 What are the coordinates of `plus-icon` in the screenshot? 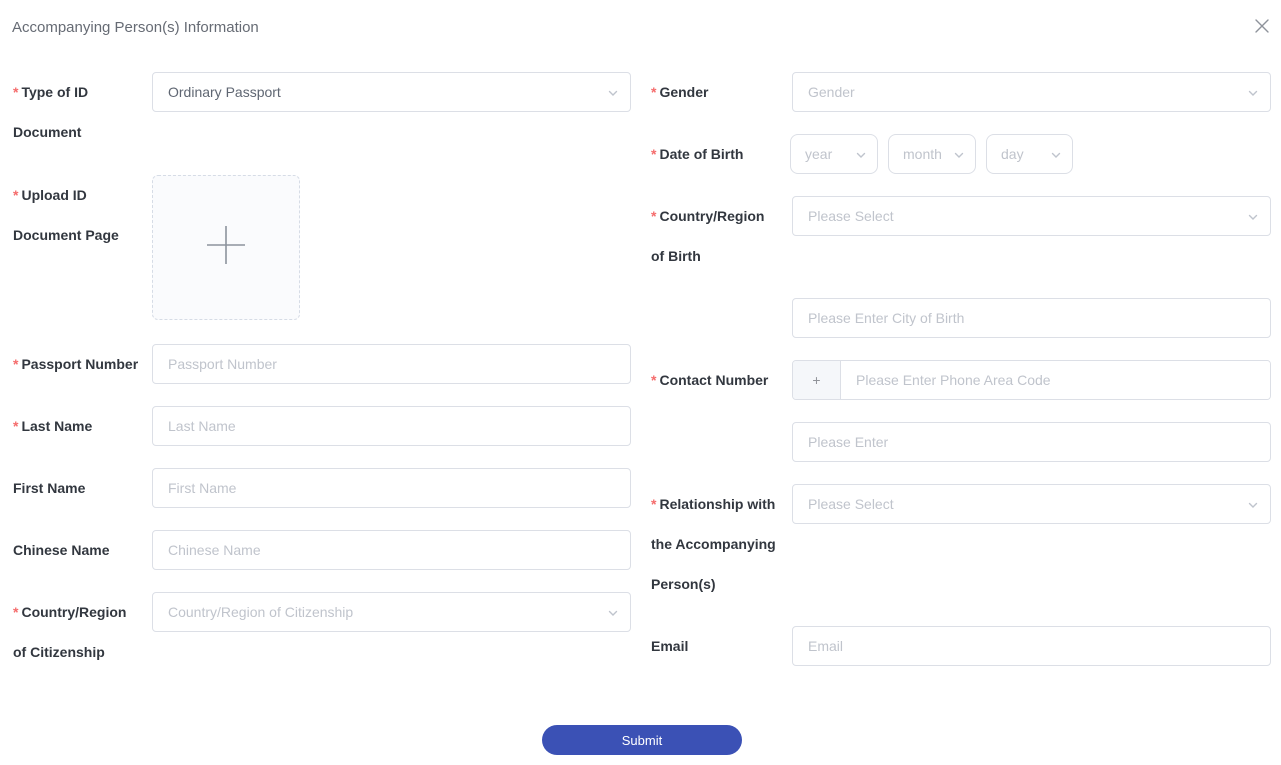 It's located at (226, 247).